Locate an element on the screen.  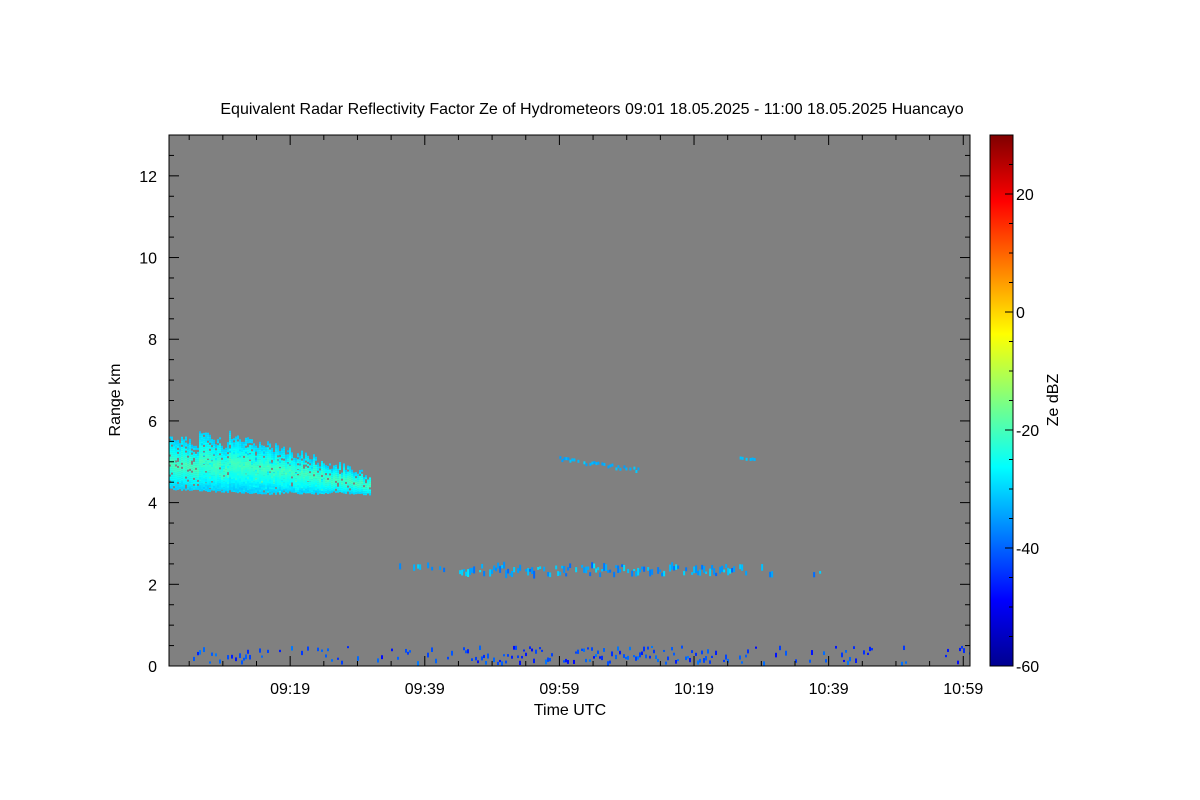
y-tick-label: 12 is located at coordinates (148, 177).